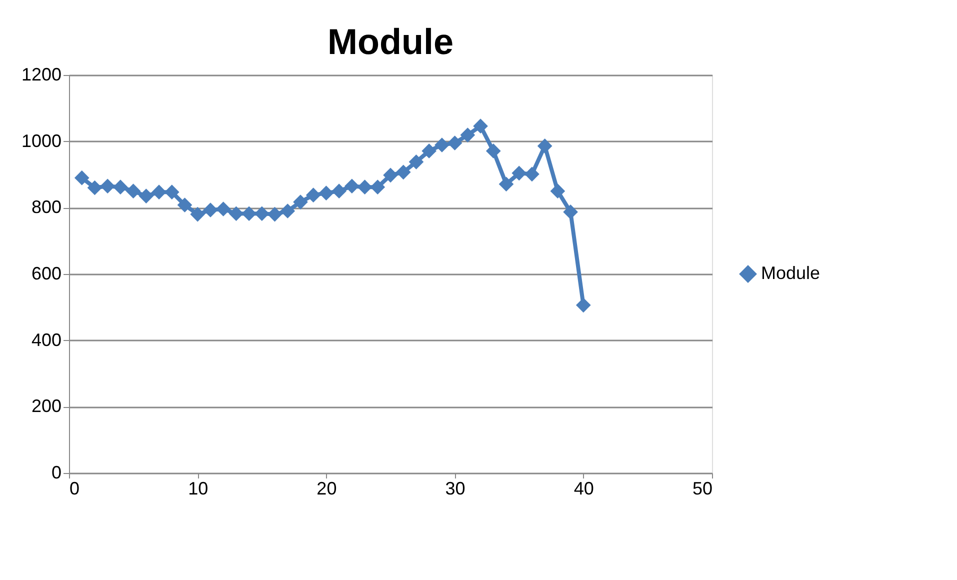  I want to click on y-tick-label: 1000, so click(41, 140).